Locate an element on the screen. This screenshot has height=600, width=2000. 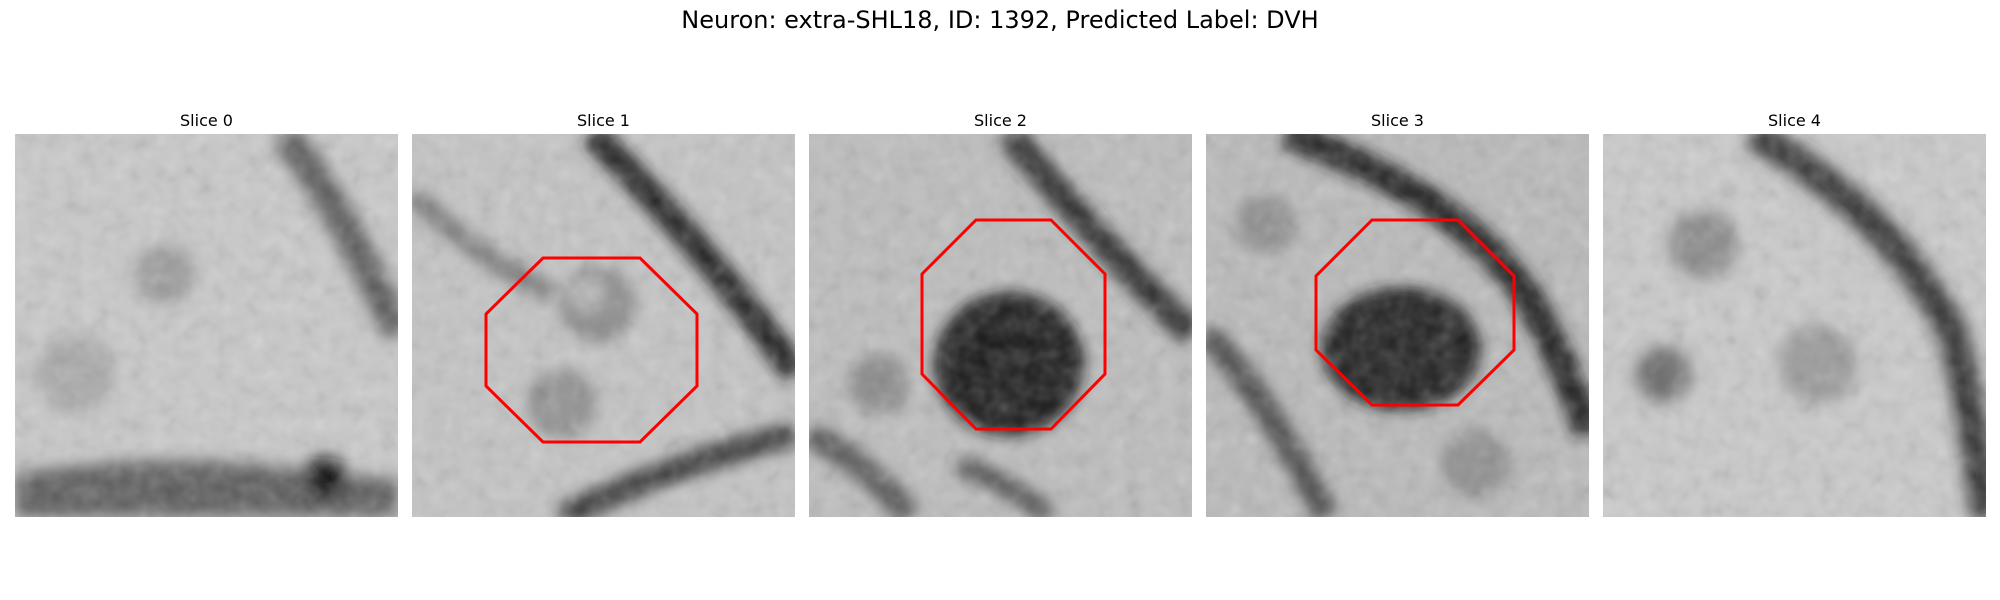
slice-panel-0: Slice 0 is located at coordinates (206, 312).